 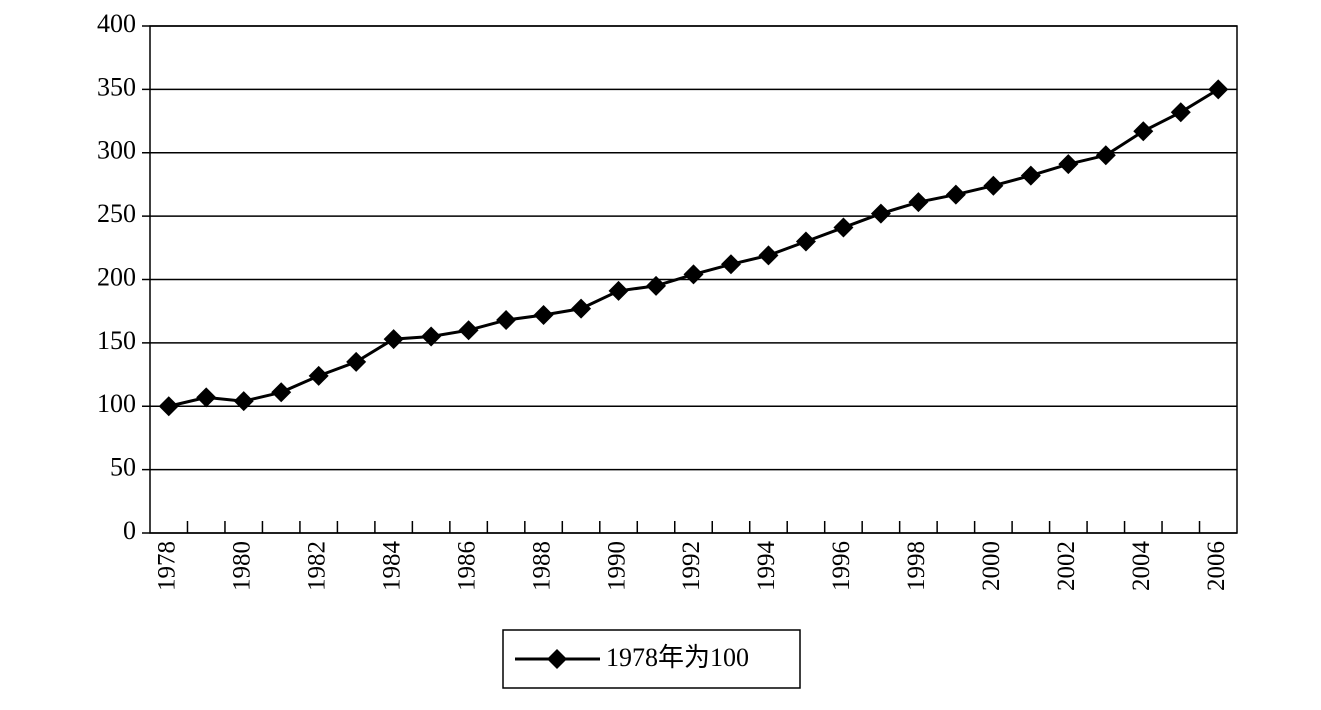 I want to click on y-tick-label: 100, so click(x=116, y=403).